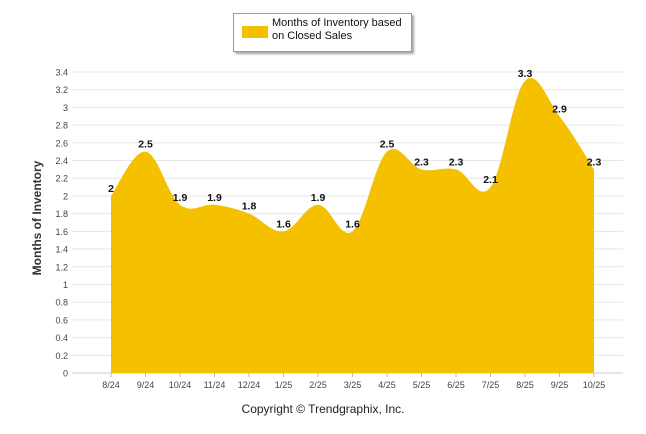 Image resolution: width=646 pixels, height=434 pixels. What do you see at coordinates (180, 385) in the screenshot?
I see `x-tick-label: 10/24` at bounding box center [180, 385].